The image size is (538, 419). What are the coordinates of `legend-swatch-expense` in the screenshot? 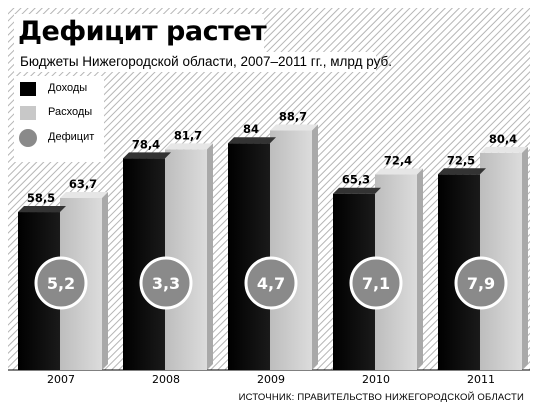 It's located at (28, 113).